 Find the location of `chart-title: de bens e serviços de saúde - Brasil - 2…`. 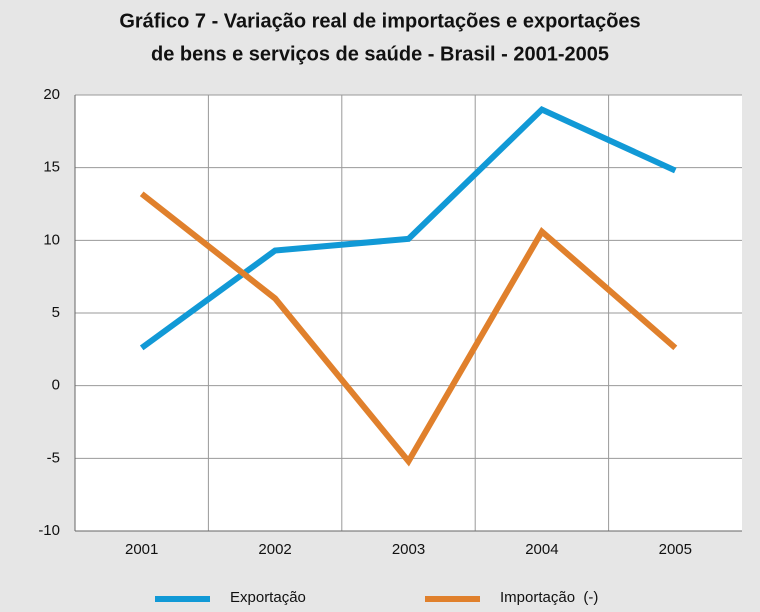

chart-title: de bens e serviços de saúde - Brasil - 2… is located at coordinates (380, 54).